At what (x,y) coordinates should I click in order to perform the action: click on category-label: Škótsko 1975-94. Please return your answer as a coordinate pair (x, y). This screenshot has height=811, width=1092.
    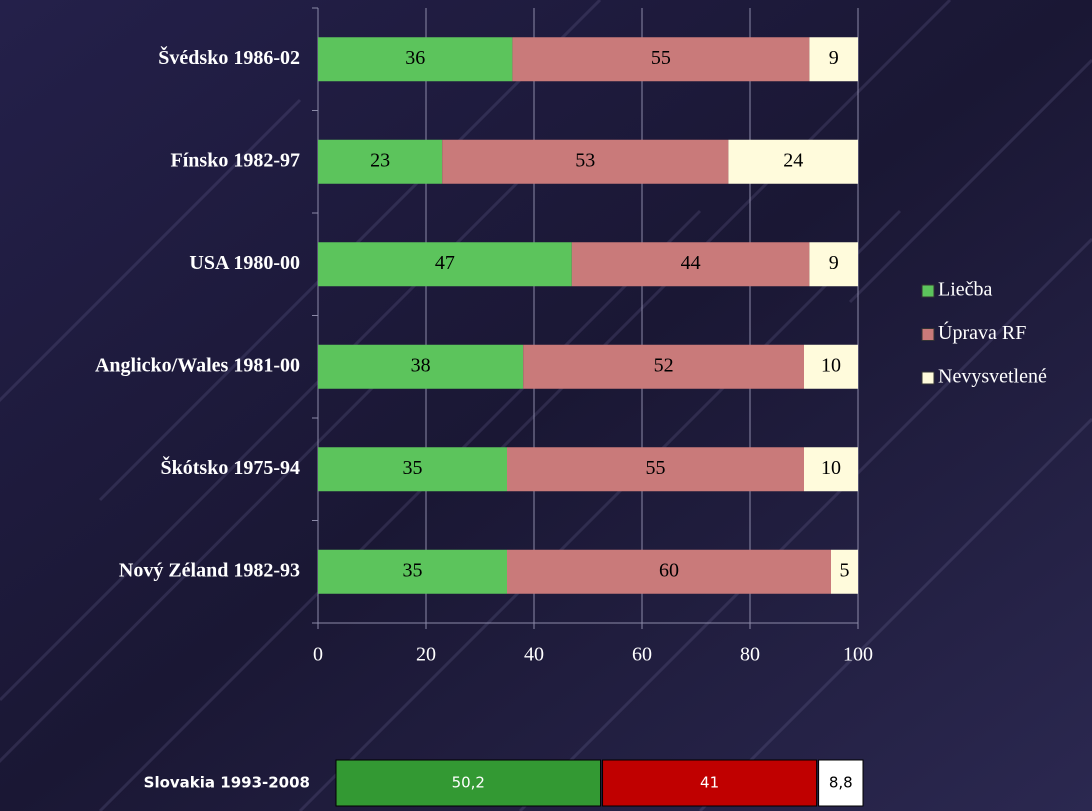
    Looking at the image, I should click on (230, 467).